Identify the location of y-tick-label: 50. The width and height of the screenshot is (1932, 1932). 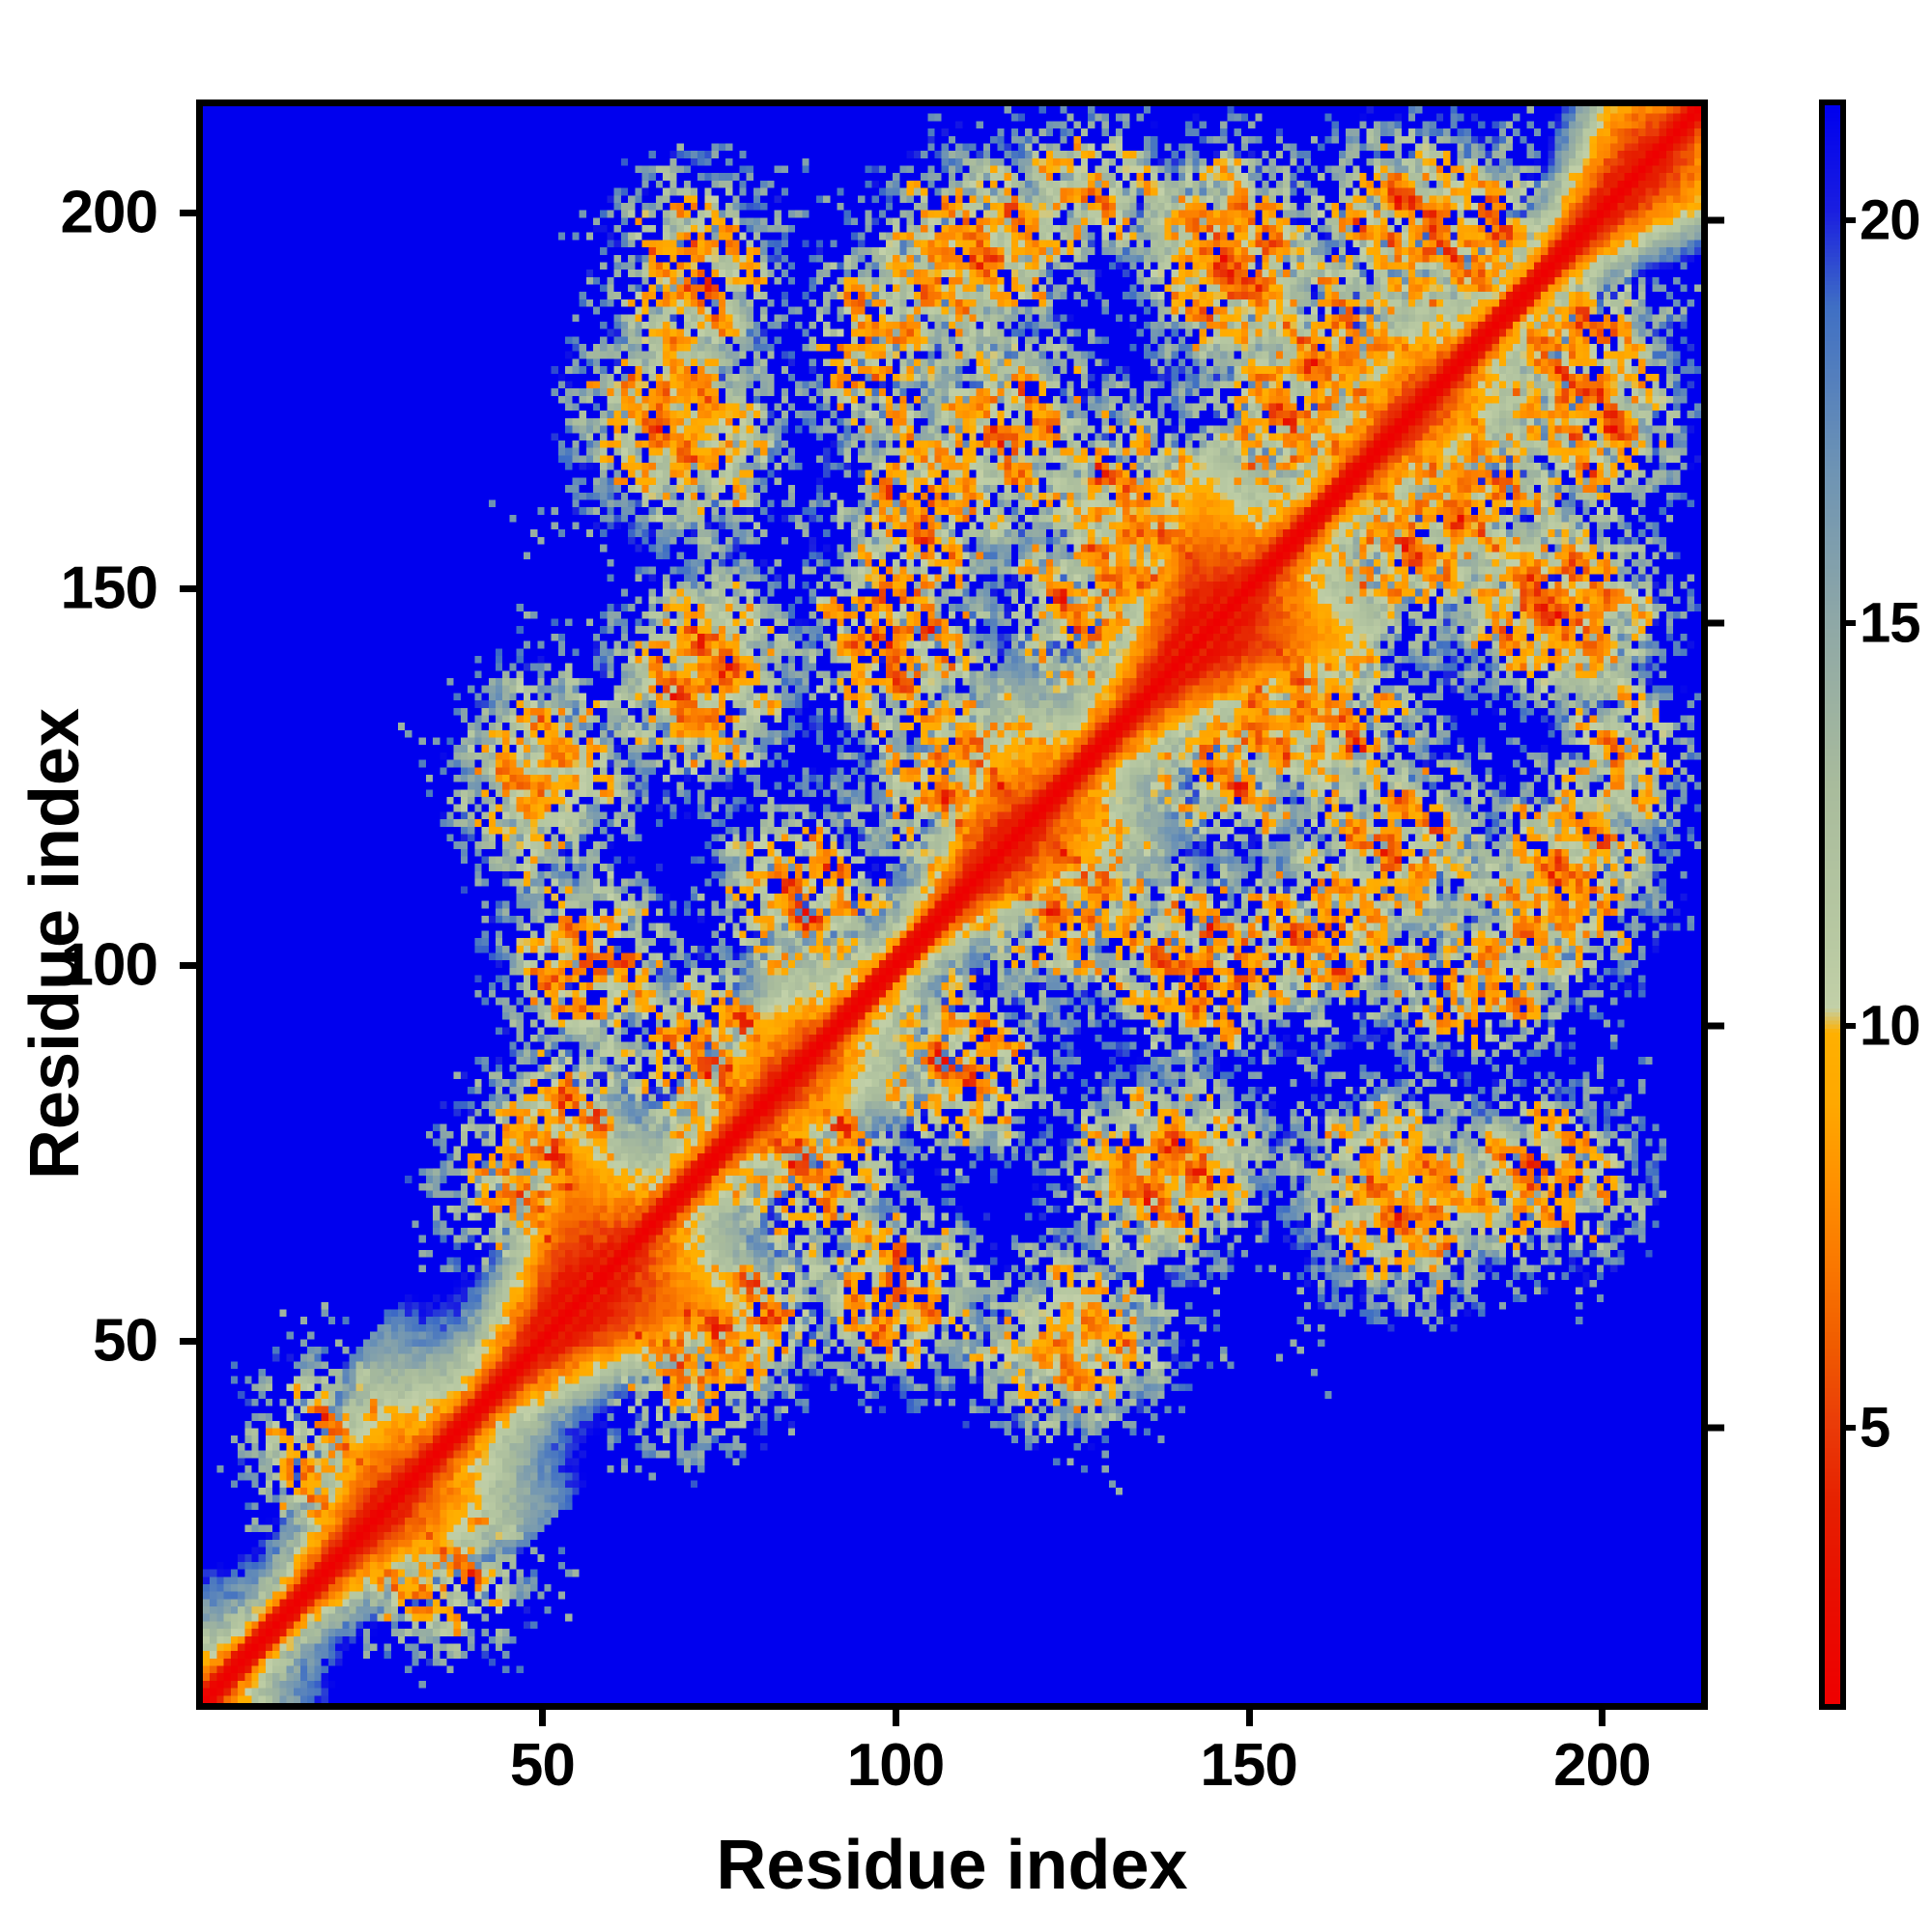
(125, 1341).